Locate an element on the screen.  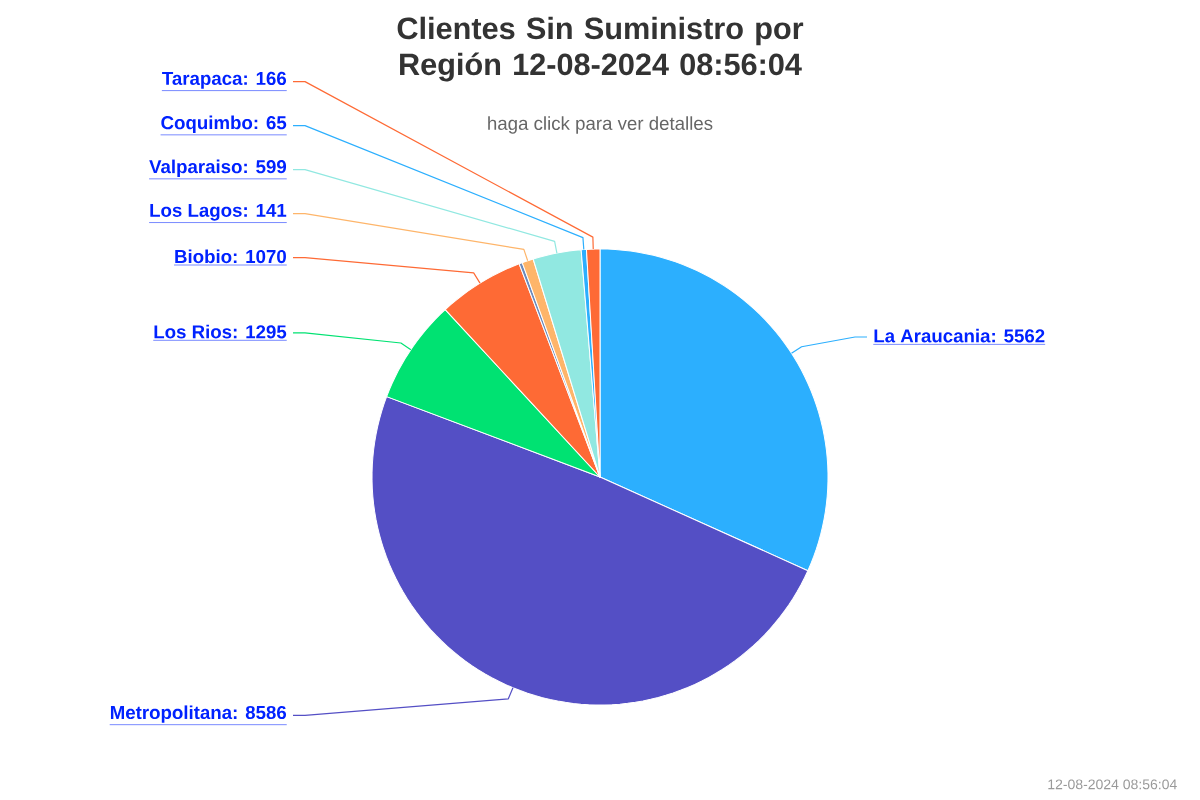
data-label: : 1295 is located at coordinates (260, 332).